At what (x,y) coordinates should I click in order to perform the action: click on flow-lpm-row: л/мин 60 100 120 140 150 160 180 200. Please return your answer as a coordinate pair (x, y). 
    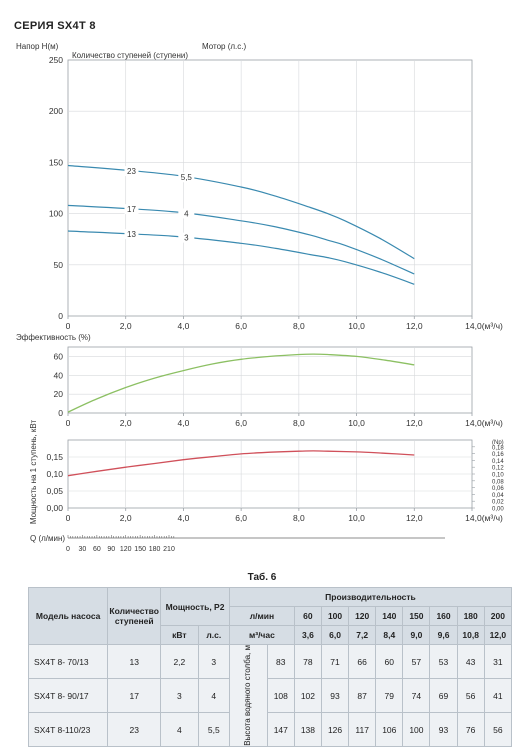
    Looking at the image, I should click on (271, 616).